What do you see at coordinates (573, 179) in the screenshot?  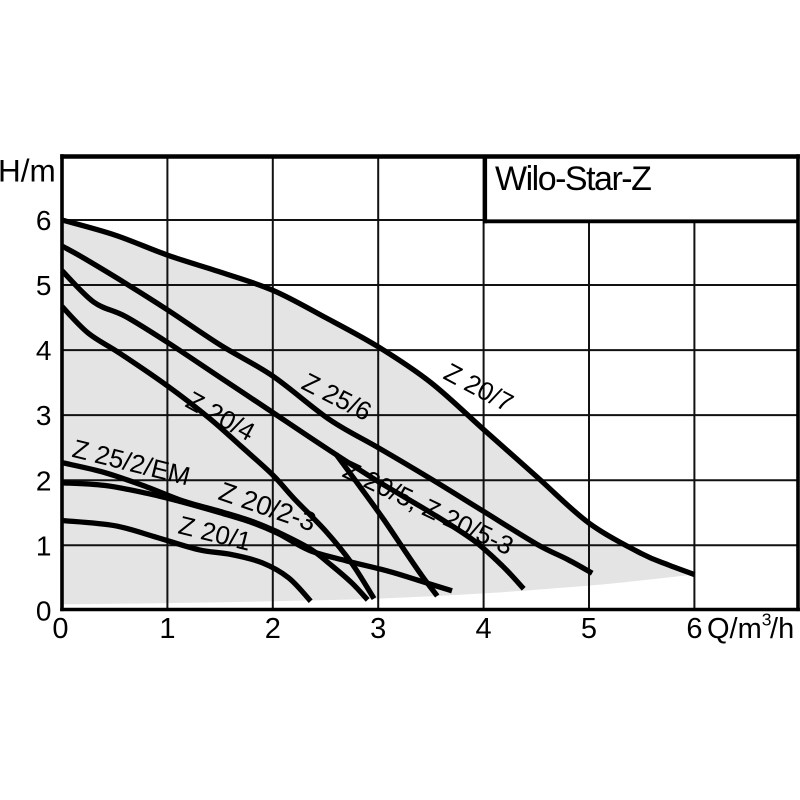 I see `svg-text: Wilo-Star-Z` at bounding box center [573, 179].